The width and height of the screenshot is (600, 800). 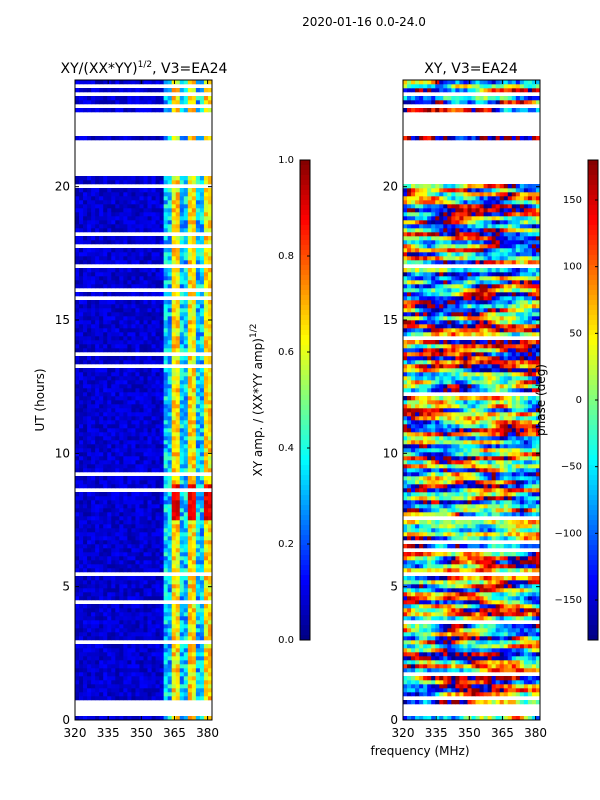 I want to click on panel-phase-title: XY, V3=EA24, so click(x=471, y=69).